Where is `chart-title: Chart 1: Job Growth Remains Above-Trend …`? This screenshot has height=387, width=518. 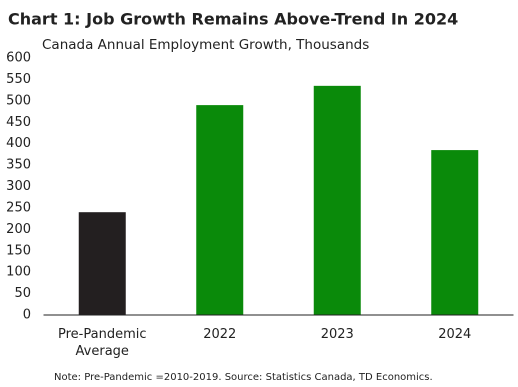 chart-title: Chart 1: Job Growth Remains Above-Trend … is located at coordinates (233, 19).